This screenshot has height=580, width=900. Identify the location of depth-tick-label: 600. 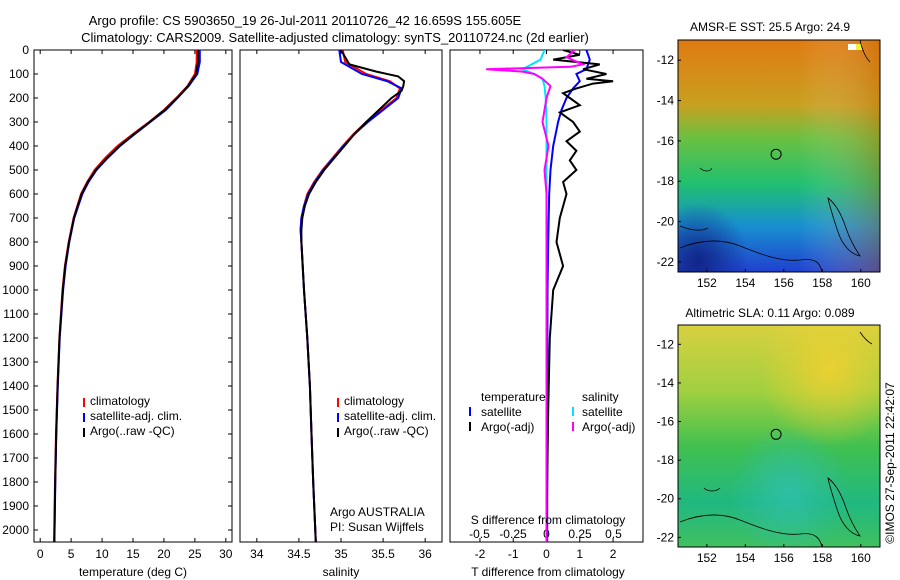
(19, 194).